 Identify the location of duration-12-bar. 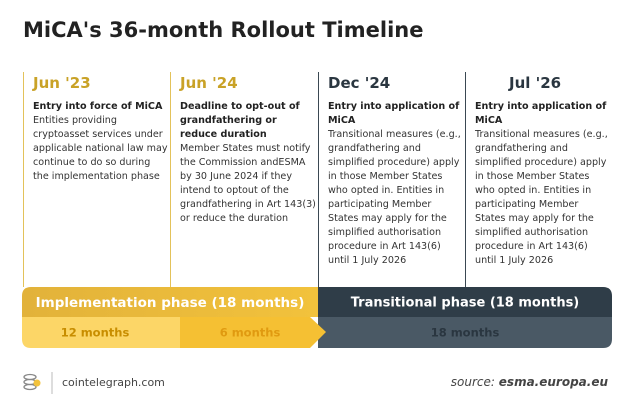
(101, 332).